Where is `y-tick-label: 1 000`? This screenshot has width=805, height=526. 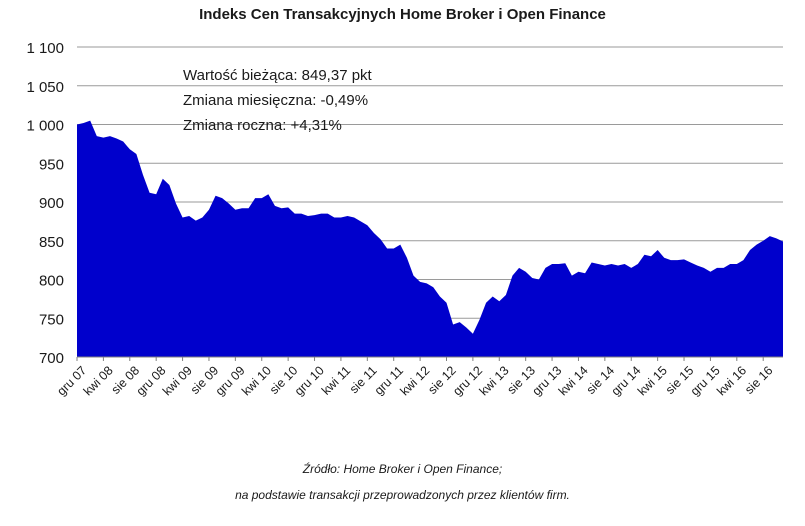
y-tick-label: 1 000 is located at coordinates (45, 126).